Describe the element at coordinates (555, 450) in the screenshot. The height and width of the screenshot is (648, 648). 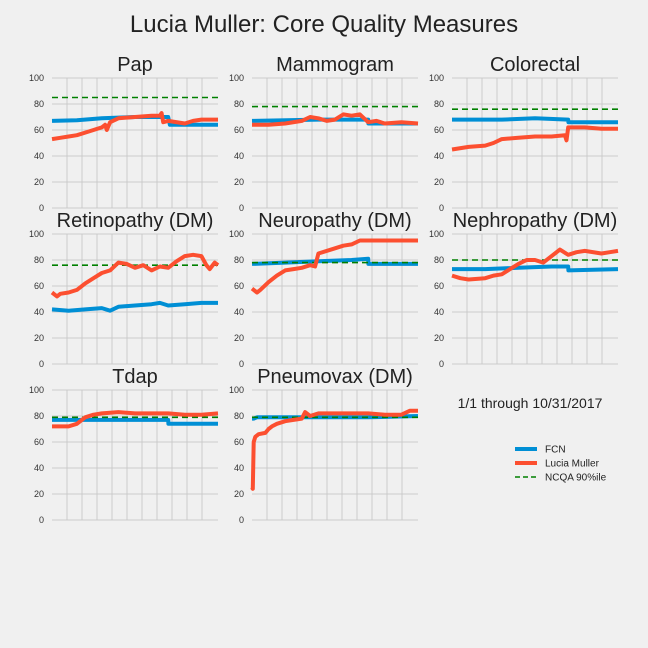
I see `legend-label-fcn: FCN` at that location.